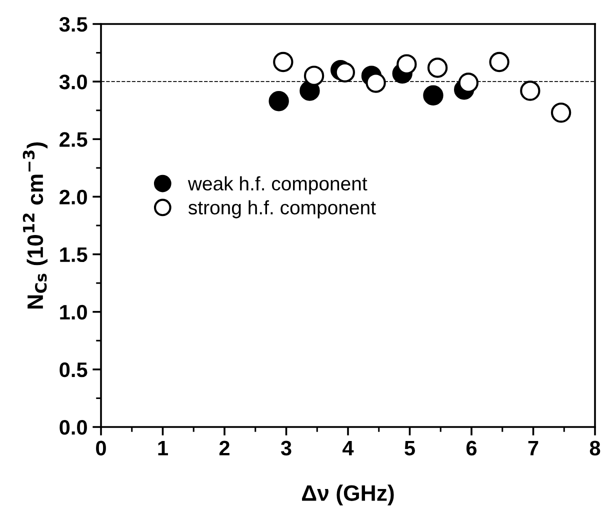 Image resolution: width=604 pixels, height=507 pixels. Describe the element at coordinates (35, 225) in the screenshot. I see `y-axis-title: N$_{Cs}$ (10$^{12}$ cm$^{−3}$)` at that location.